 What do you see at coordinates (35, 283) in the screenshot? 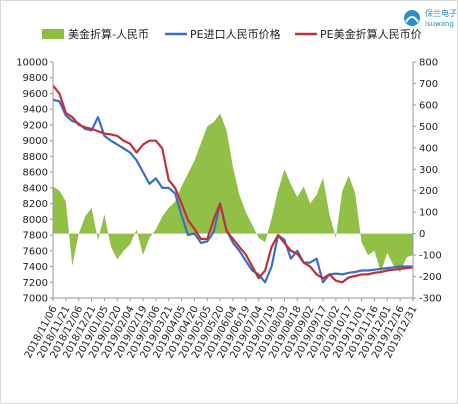
I see `y-left-tick-label: 7200` at bounding box center [35, 283].